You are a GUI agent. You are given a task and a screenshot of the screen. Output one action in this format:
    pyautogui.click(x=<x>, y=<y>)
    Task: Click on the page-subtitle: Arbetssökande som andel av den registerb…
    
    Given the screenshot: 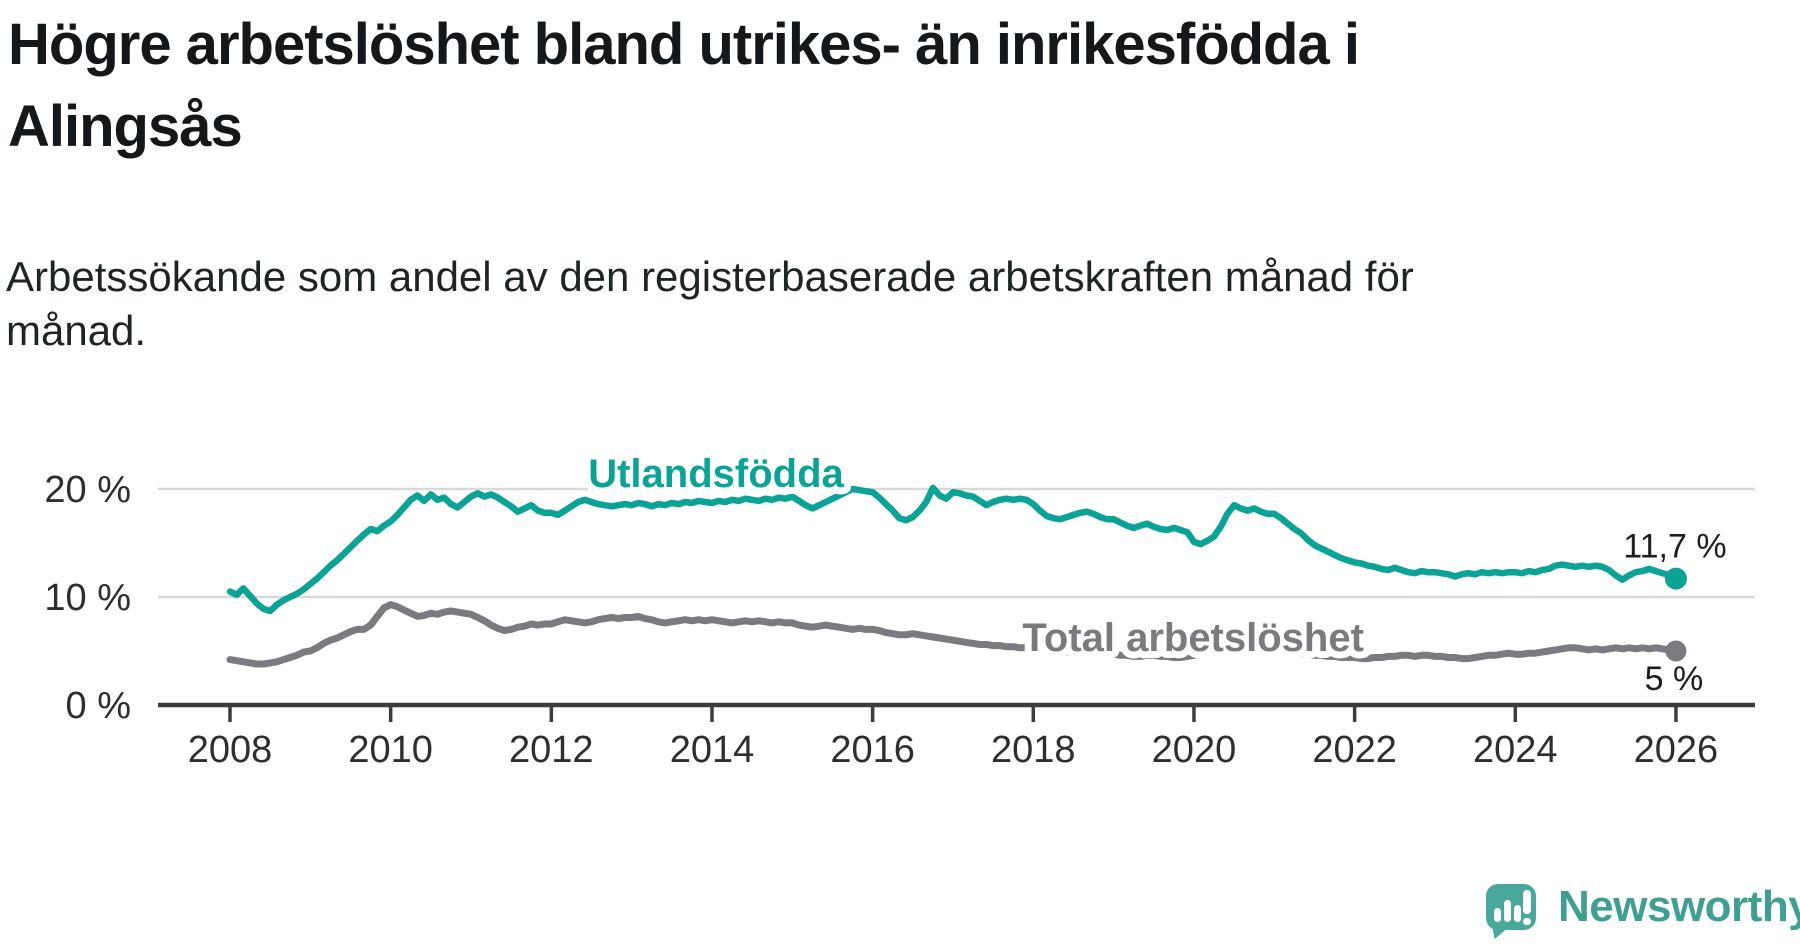 What is the action you would take?
    pyautogui.click(x=710, y=303)
    